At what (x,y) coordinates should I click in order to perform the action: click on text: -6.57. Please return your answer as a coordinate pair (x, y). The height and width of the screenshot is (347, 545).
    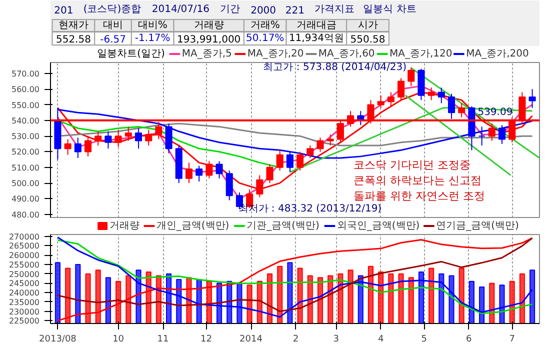
    Looking at the image, I should click on (113, 40).